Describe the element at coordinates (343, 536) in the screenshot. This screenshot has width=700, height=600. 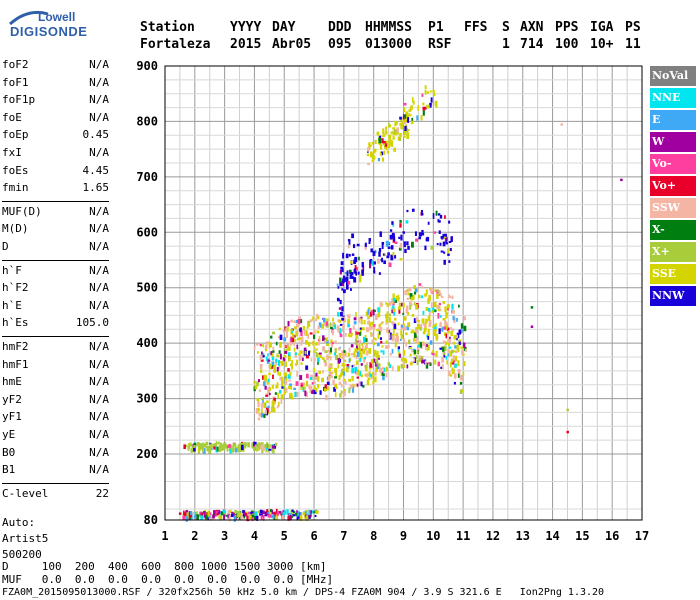
I see `x-tick-label: 7` at that location.